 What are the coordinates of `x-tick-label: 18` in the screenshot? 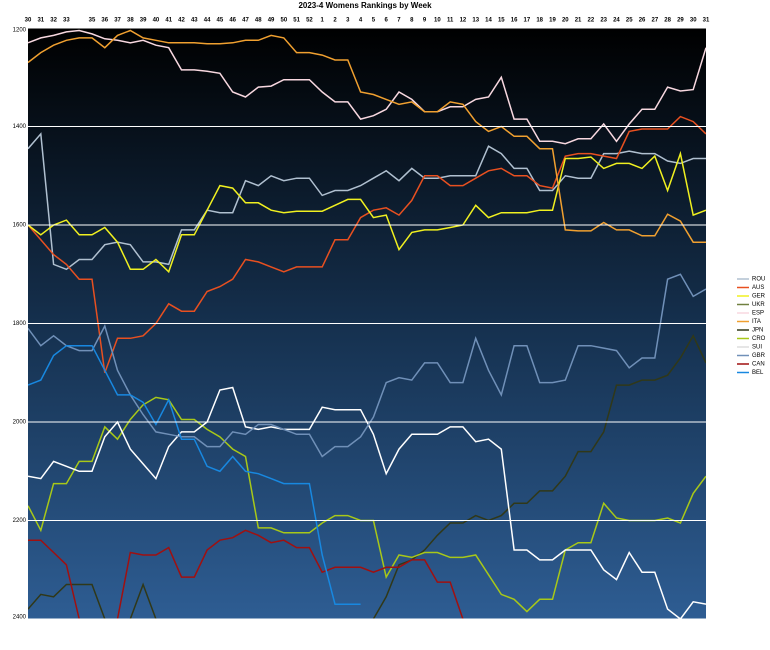 It's located at (539, 21).